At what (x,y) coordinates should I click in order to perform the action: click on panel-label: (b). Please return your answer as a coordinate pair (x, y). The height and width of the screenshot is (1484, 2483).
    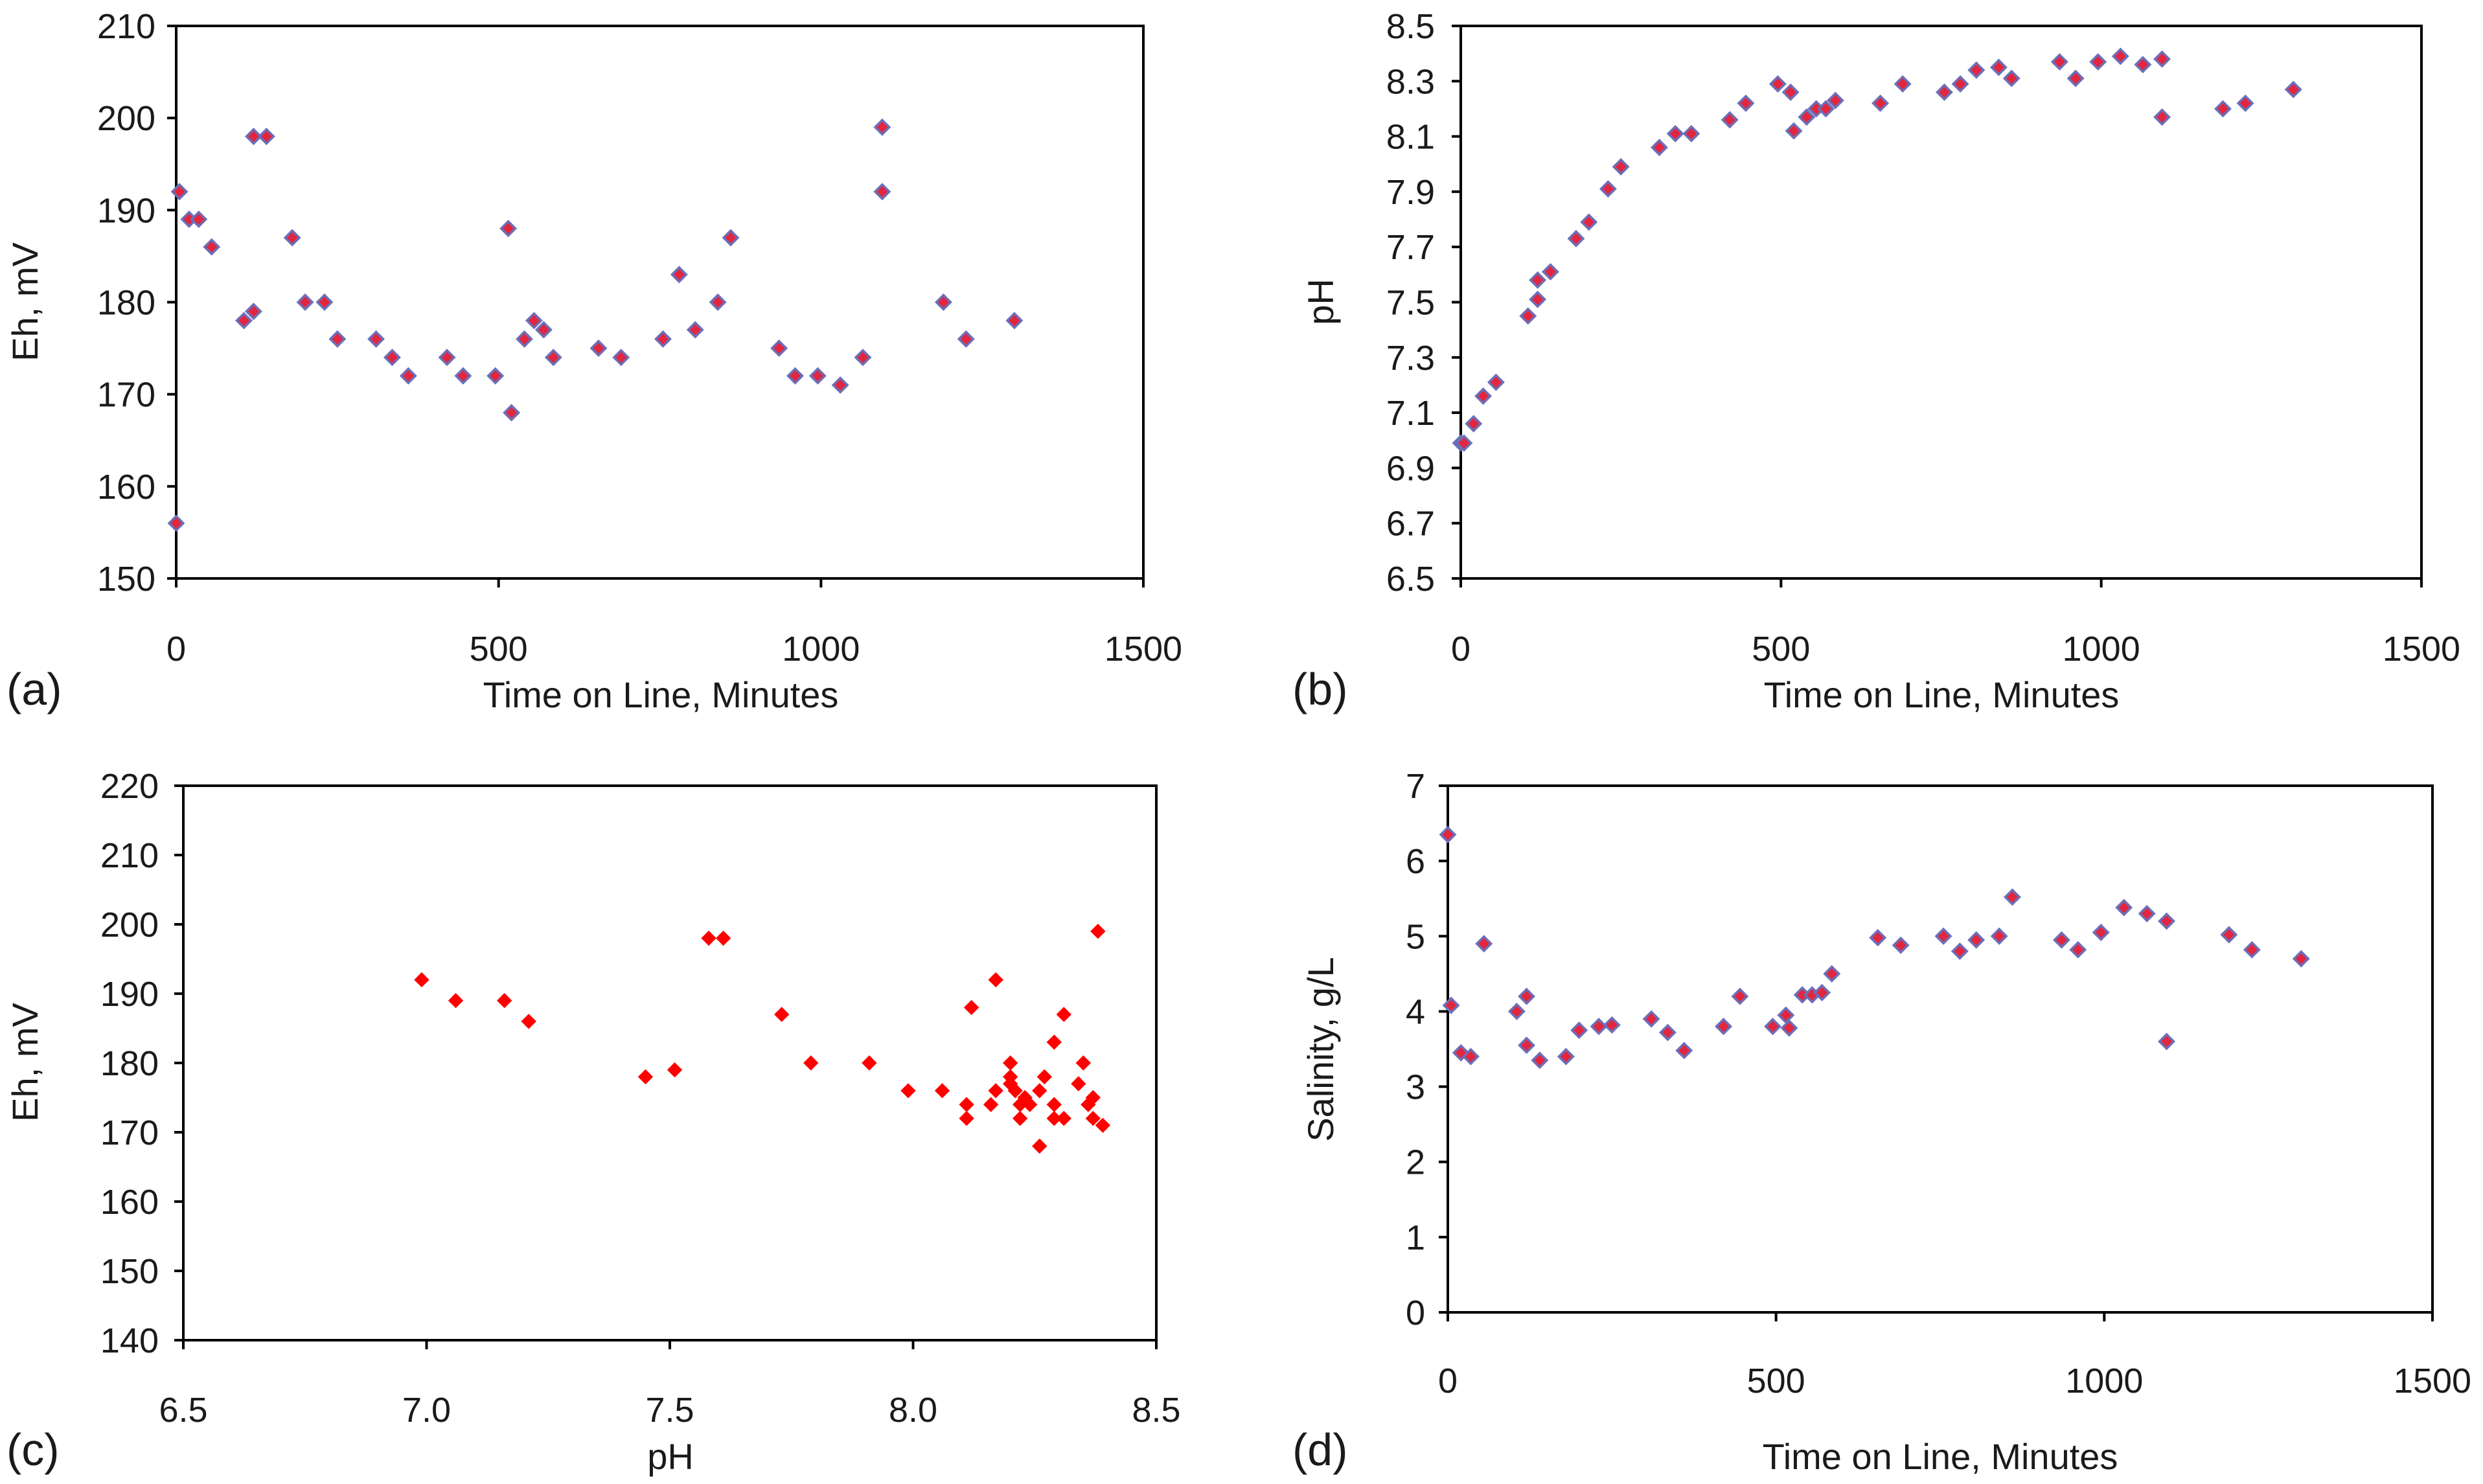
    Looking at the image, I should click on (1320, 689).